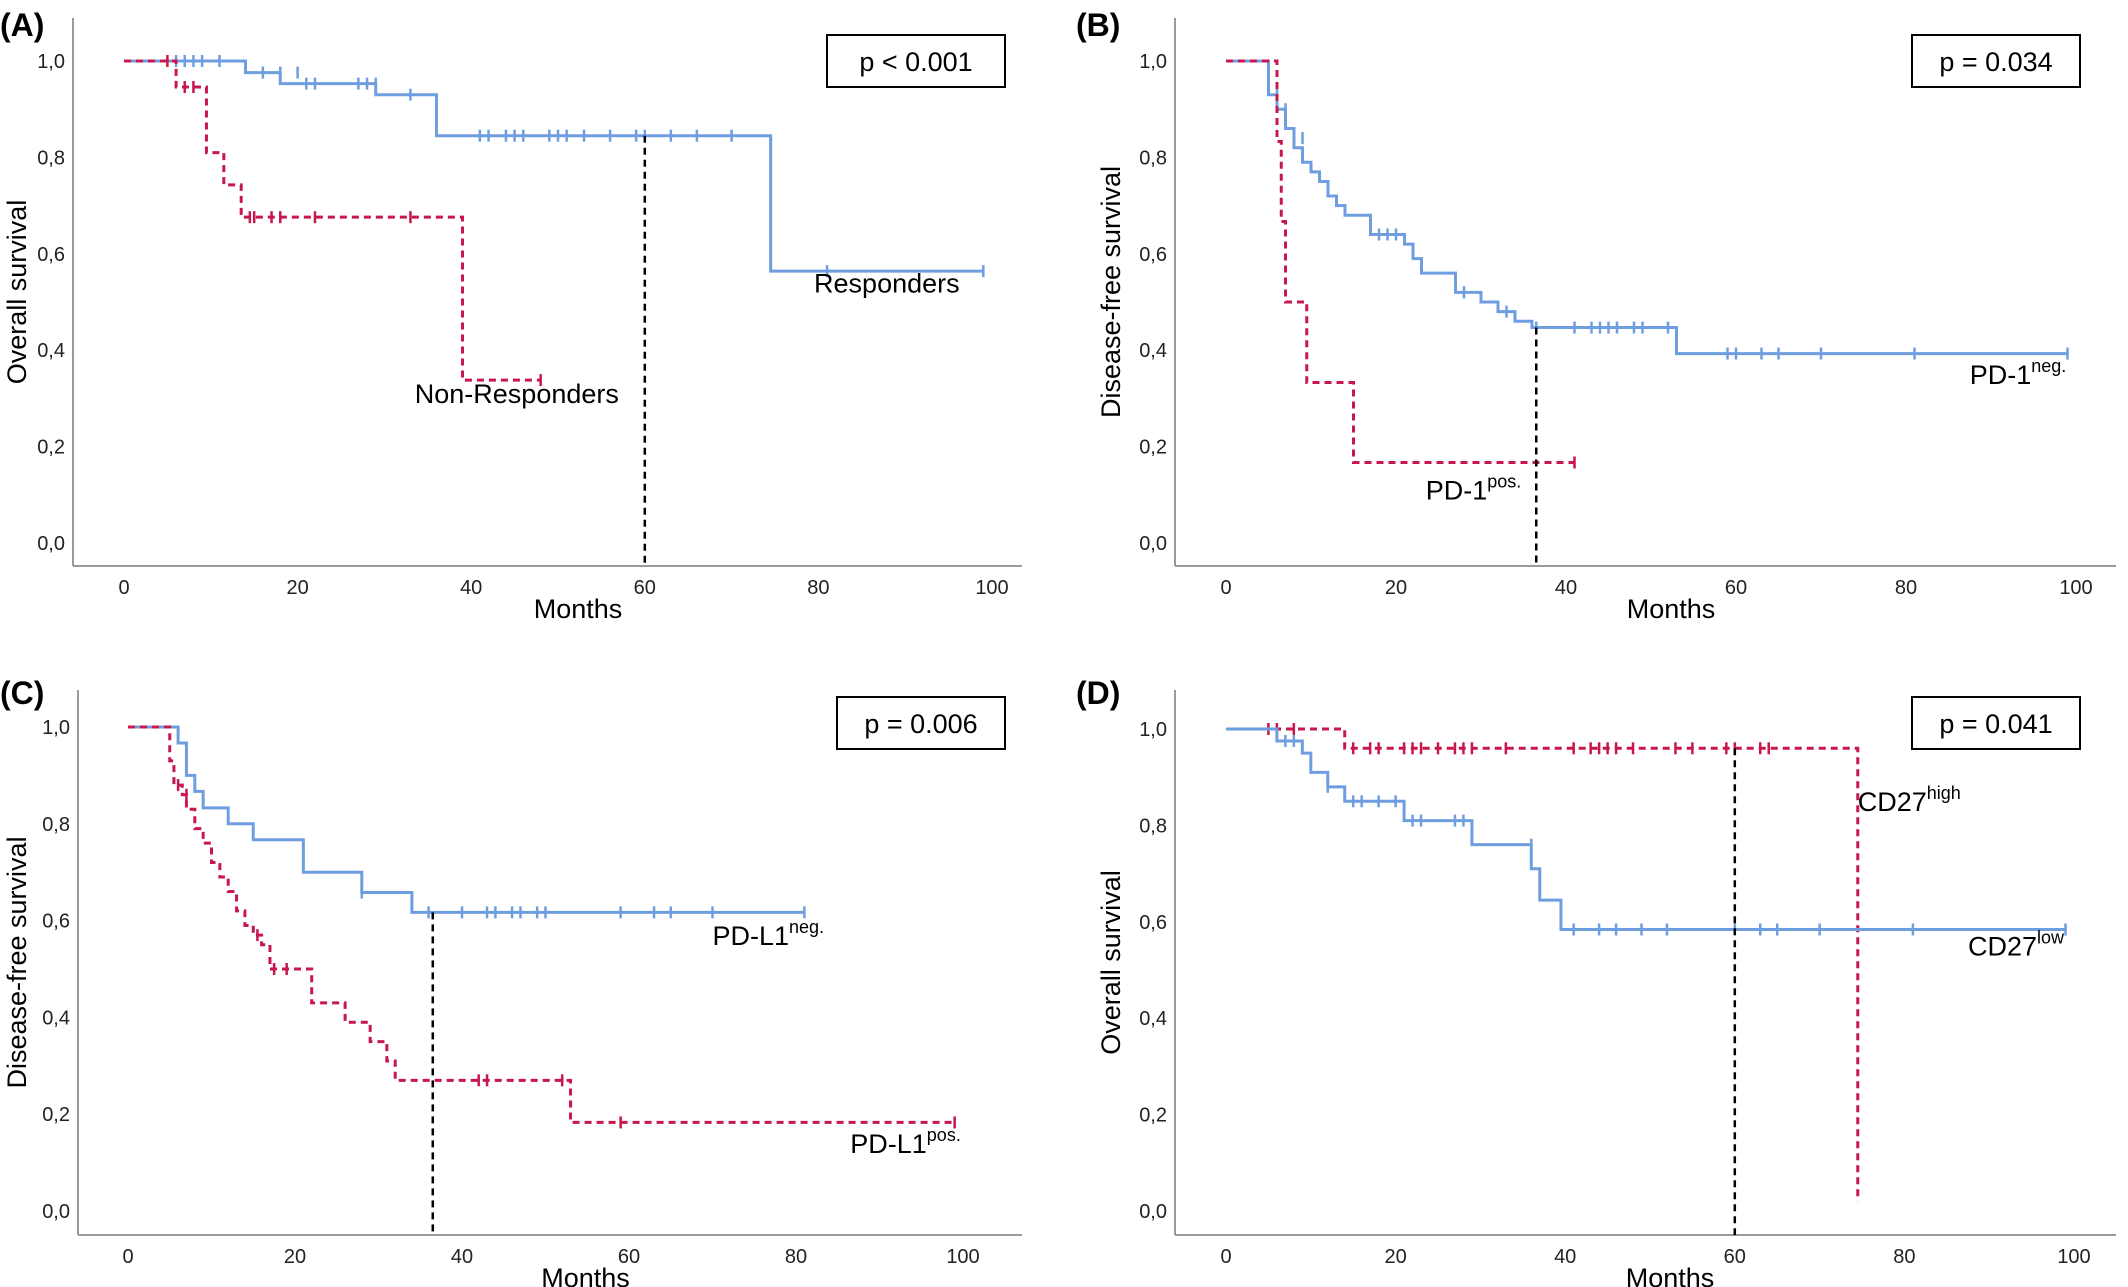 The width and height of the screenshot is (2128, 1287). What do you see at coordinates (1111, 292) in the screenshot?
I see `y-axis-title: Disease-free survival` at bounding box center [1111, 292].